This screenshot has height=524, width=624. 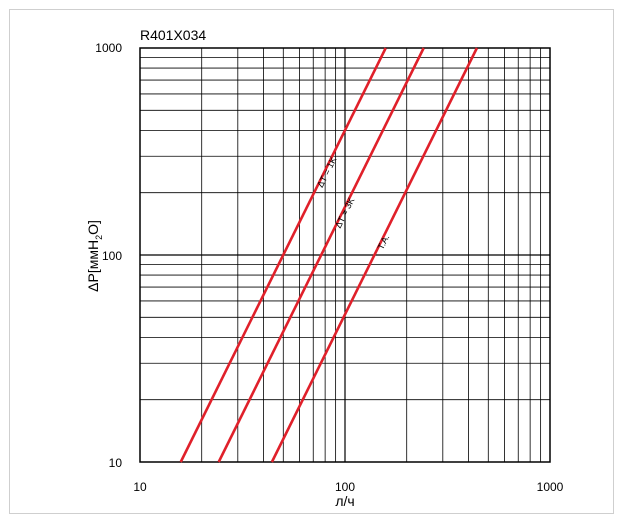 I want to click on y-tick-label-100: 100, so click(x=112, y=256).